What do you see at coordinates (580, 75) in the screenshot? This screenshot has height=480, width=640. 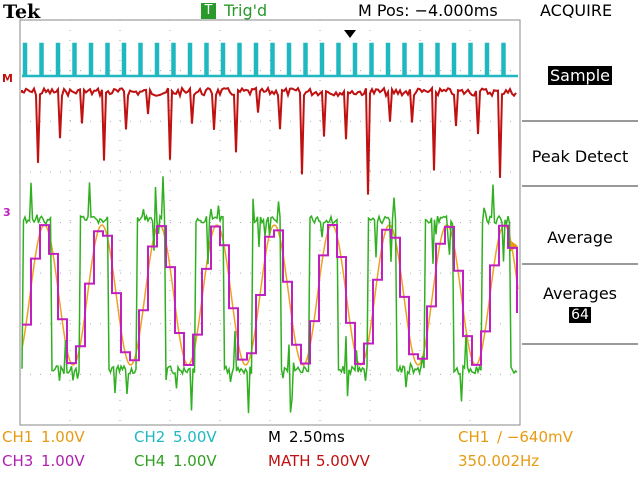 I see `menu-sample: Sample` at bounding box center [580, 75].